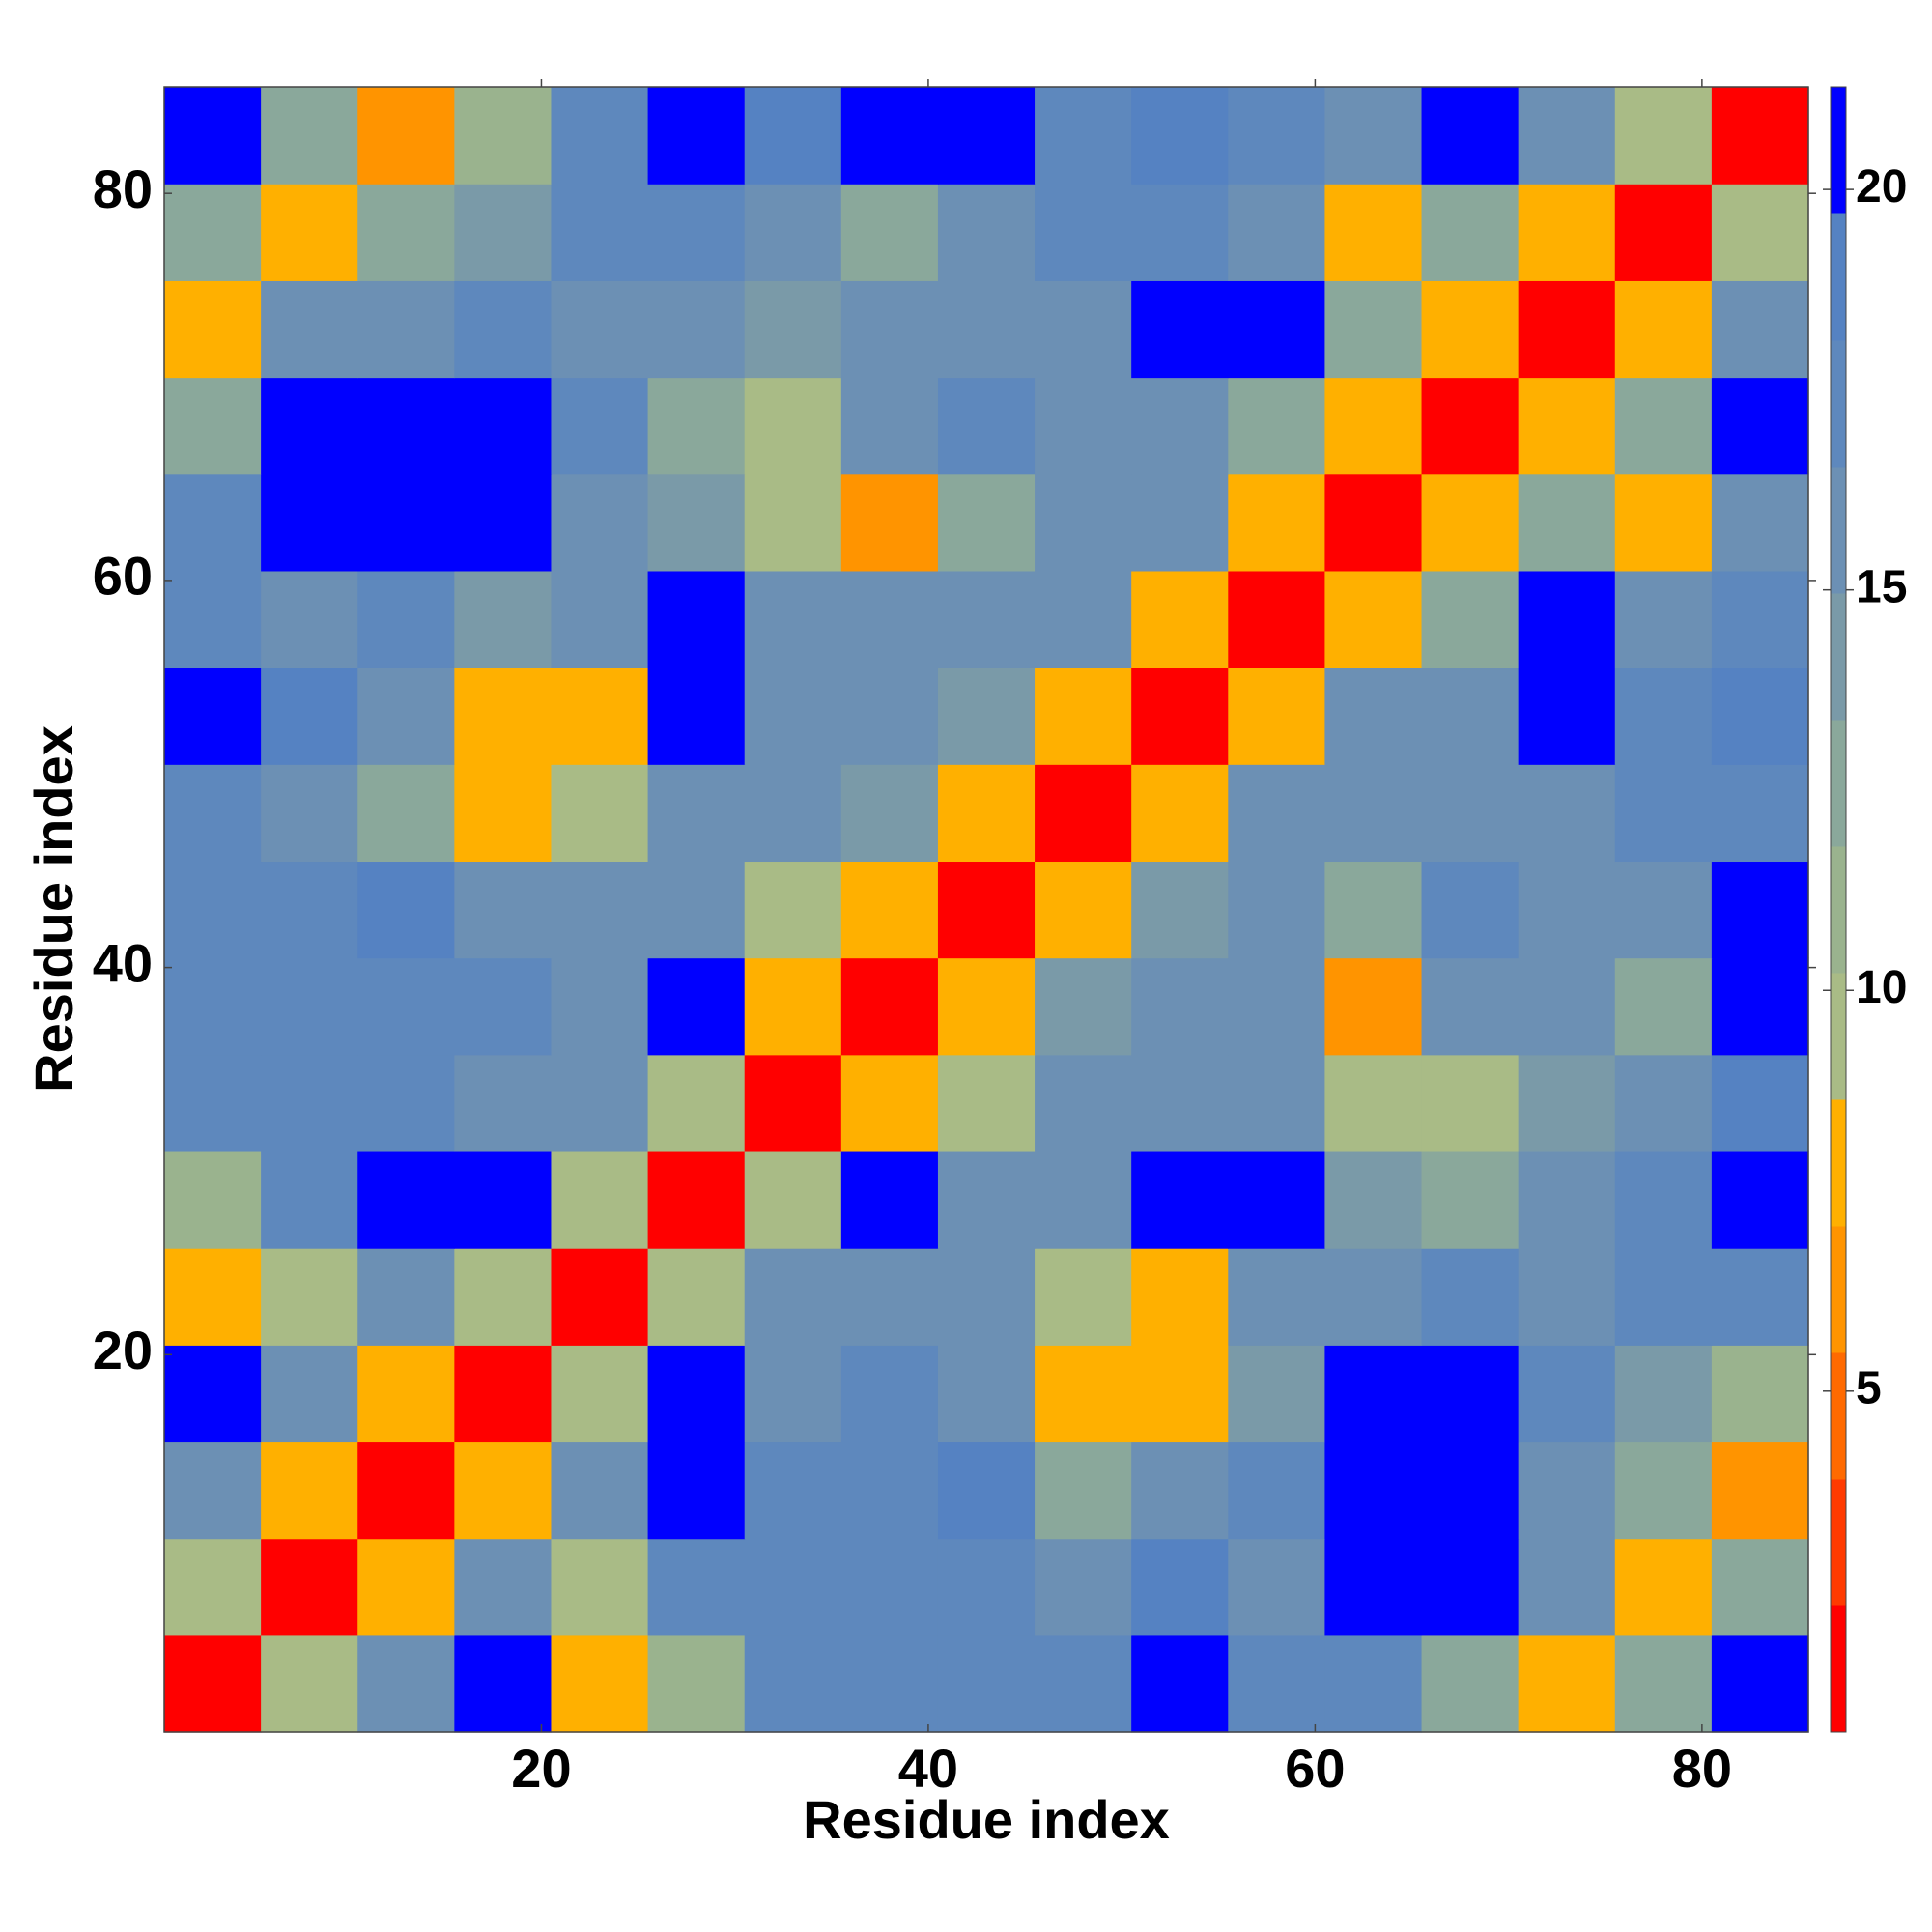  What do you see at coordinates (53, 909) in the screenshot?
I see `y-axis-title: Residue index` at bounding box center [53, 909].